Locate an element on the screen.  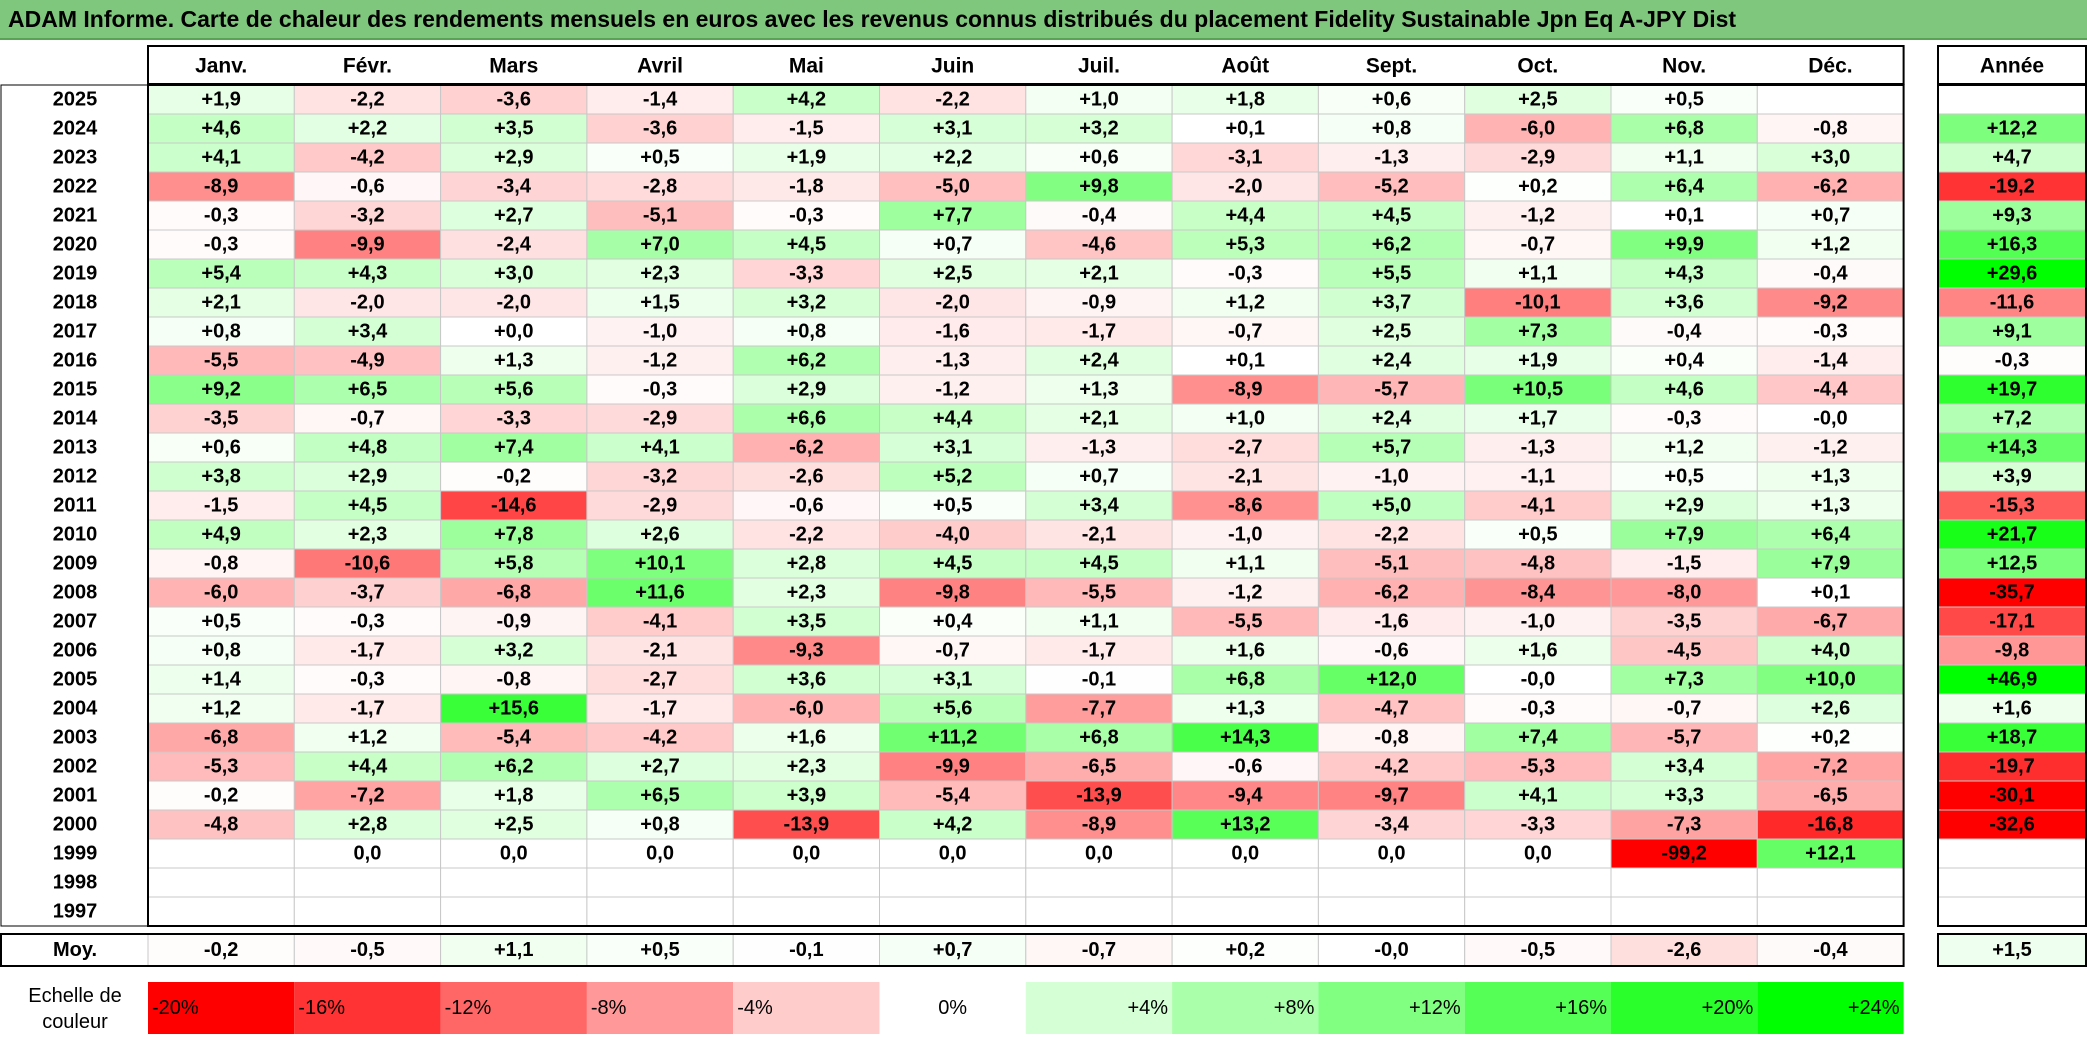
heatmap-cell-value: -2,9 is located at coordinates (660, 419).